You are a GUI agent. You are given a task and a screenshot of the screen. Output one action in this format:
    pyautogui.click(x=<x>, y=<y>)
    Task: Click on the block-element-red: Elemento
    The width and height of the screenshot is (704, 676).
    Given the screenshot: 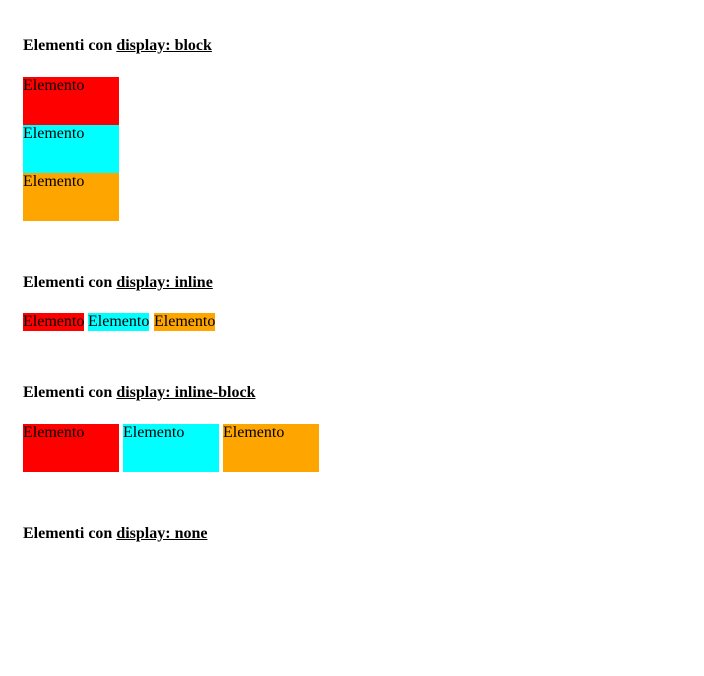 What is the action you would take?
    pyautogui.click(x=71, y=101)
    